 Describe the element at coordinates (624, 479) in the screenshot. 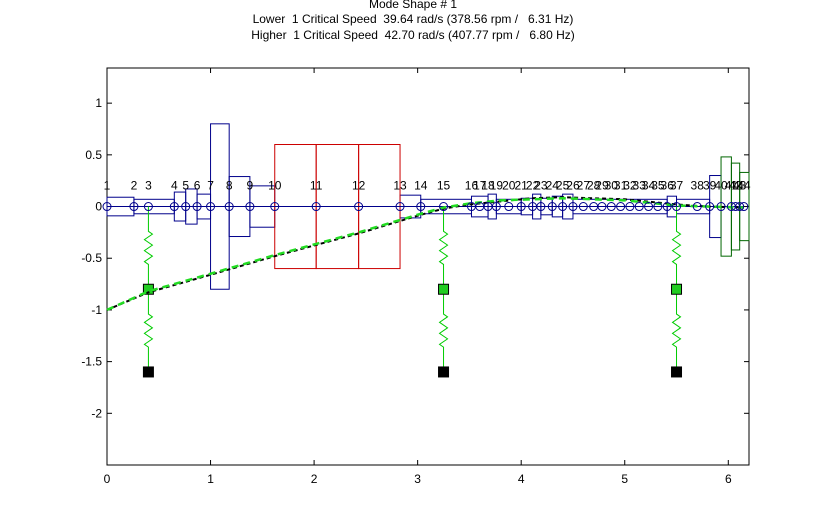

I see `x-tick-label: 5` at that location.